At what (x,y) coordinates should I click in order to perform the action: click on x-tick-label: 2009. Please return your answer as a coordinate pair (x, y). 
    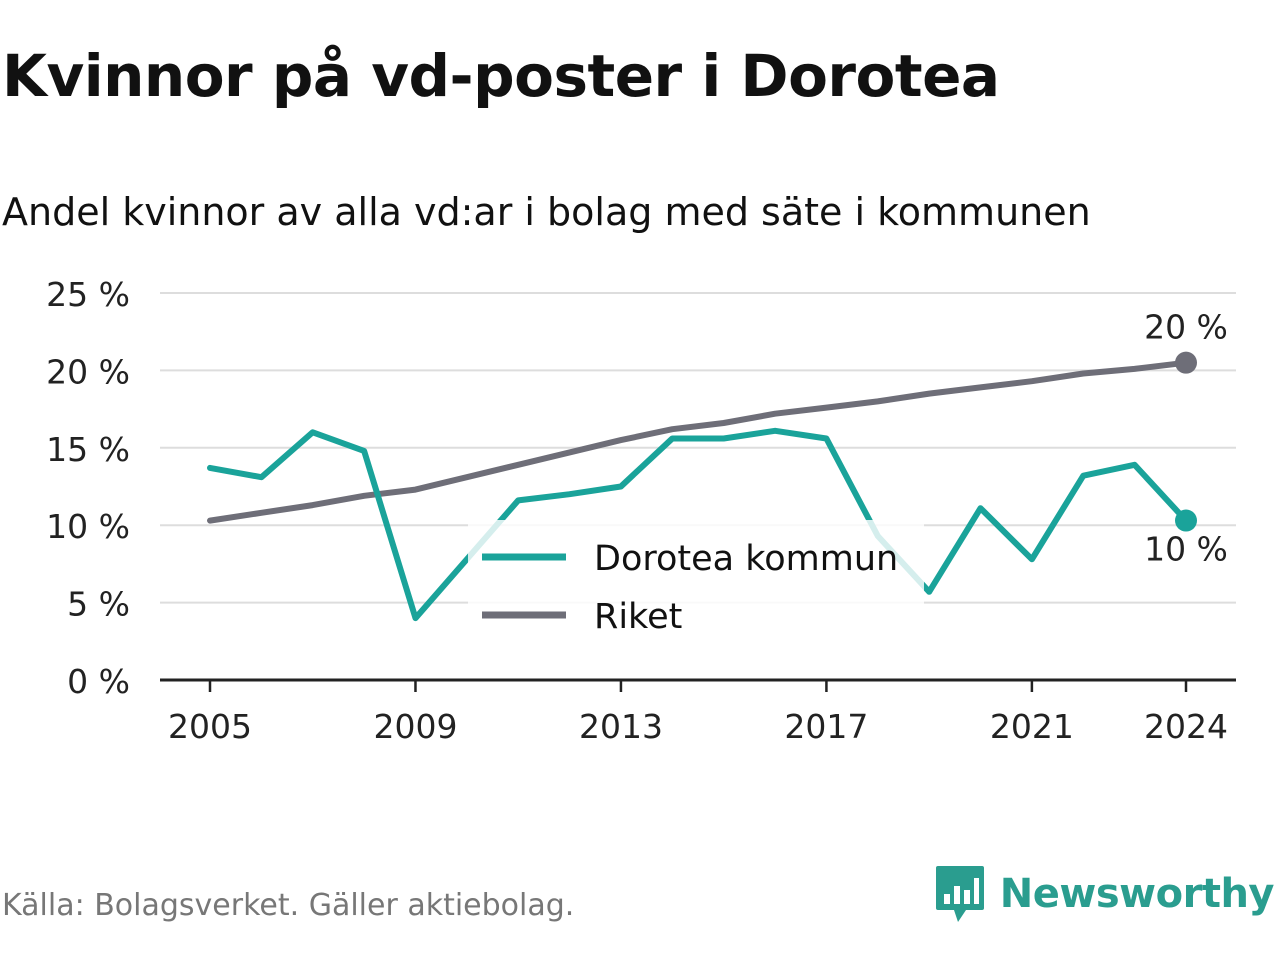
    Looking at the image, I should click on (415, 726).